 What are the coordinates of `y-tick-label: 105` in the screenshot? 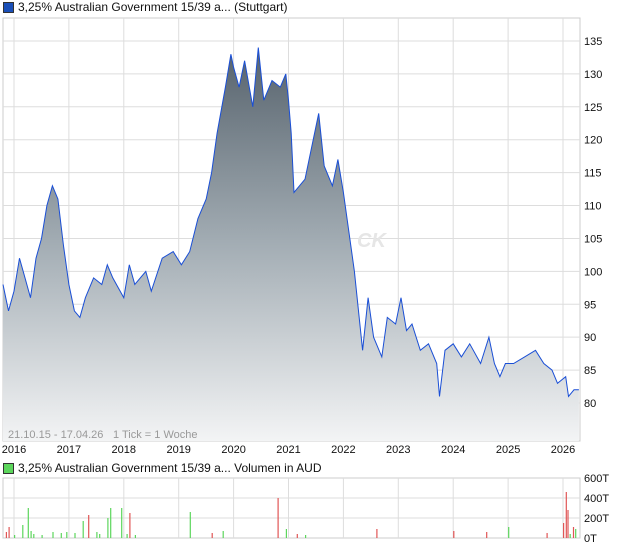 It's located at (593, 239).